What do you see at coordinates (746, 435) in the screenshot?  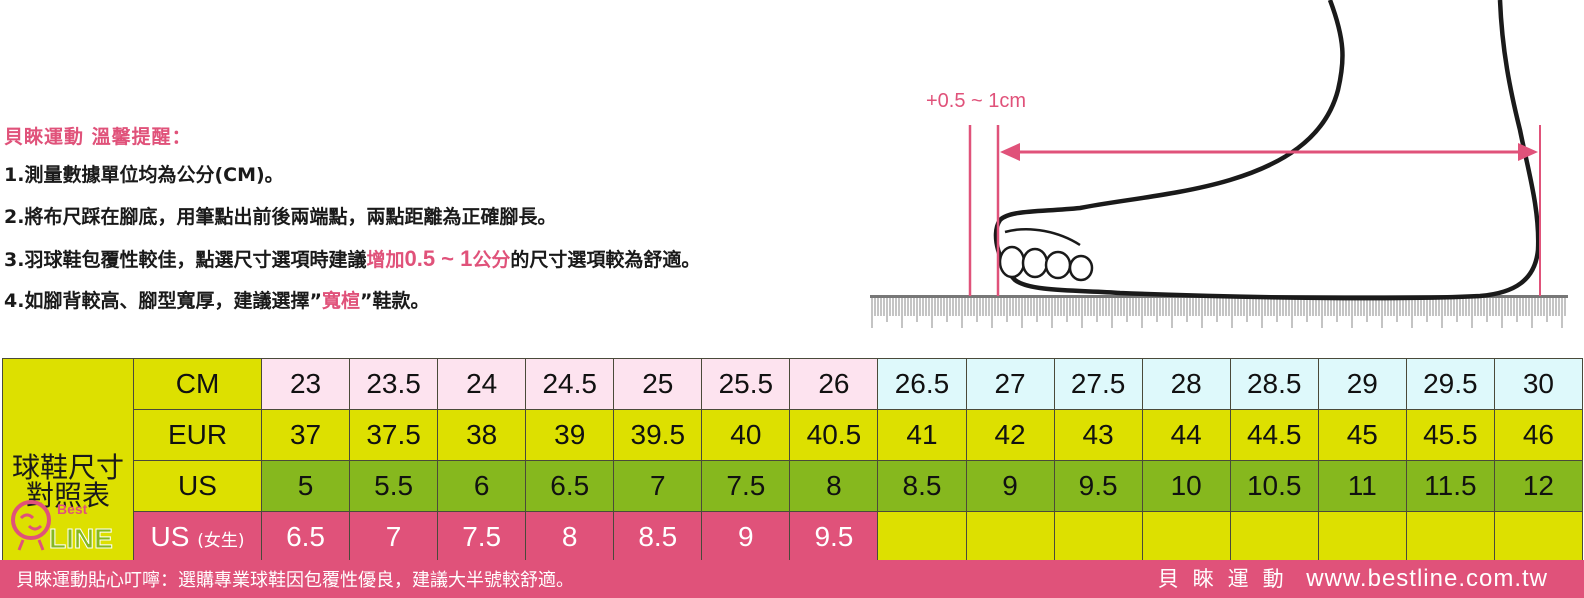 I see `size-cell-eur: 40` at bounding box center [746, 435].